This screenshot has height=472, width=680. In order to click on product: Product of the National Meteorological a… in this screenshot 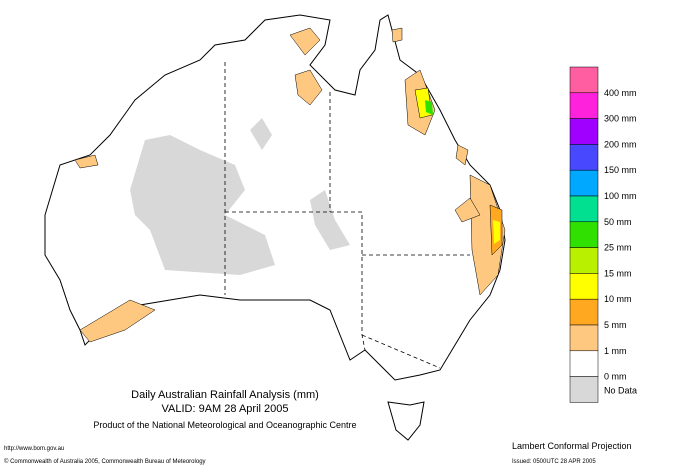, I will do `click(224, 425)`.